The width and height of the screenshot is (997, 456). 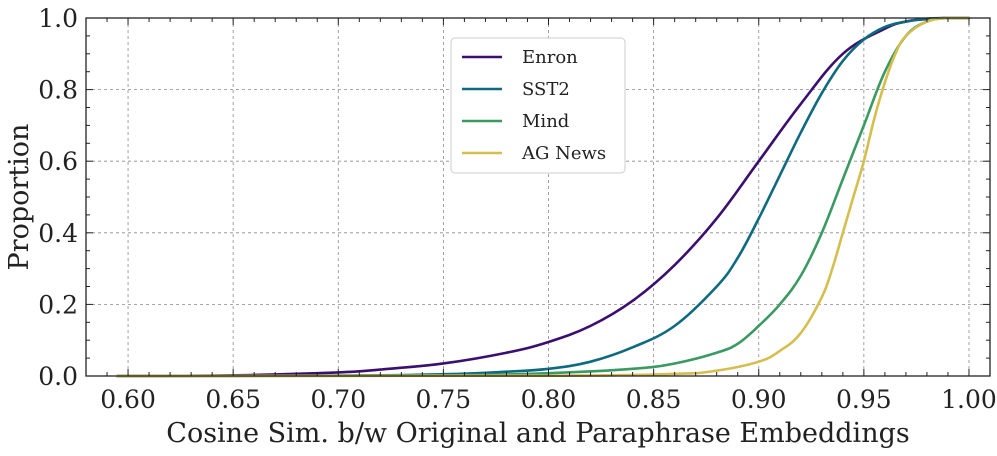 What do you see at coordinates (233, 399) in the screenshot?
I see `x-tick-label: 0.65` at bounding box center [233, 399].